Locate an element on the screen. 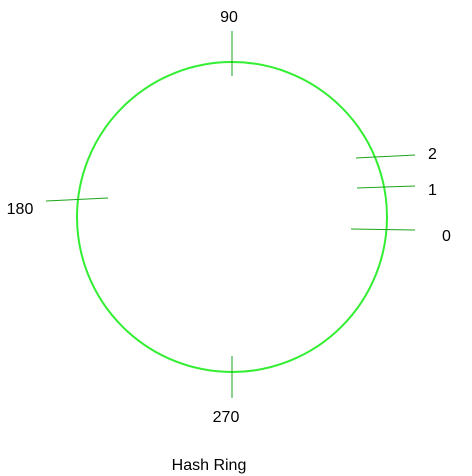 The width and height of the screenshot is (472, 476). marker-label-90: 90 is located at coordinates (229, 17).